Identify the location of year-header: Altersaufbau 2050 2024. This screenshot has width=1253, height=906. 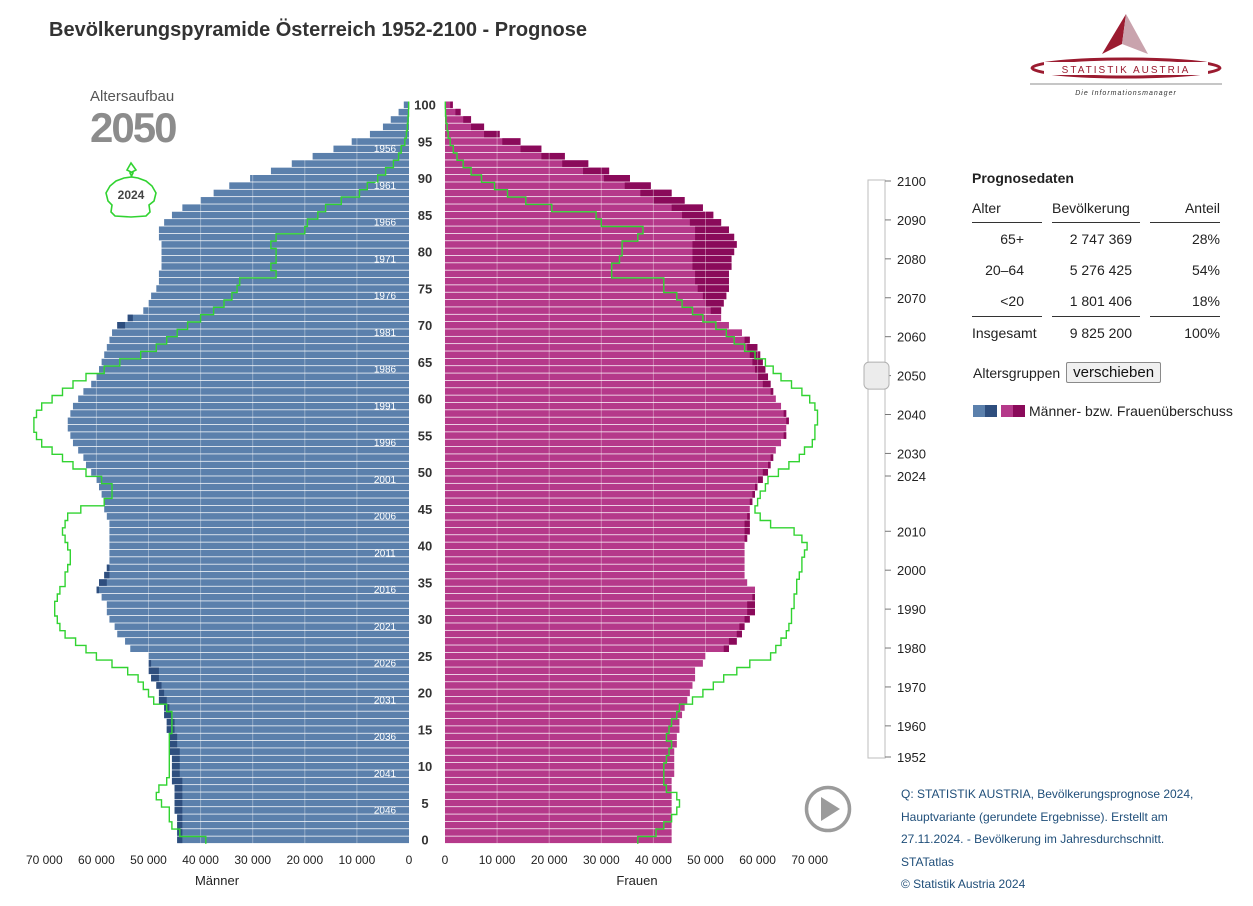
(134, 153).